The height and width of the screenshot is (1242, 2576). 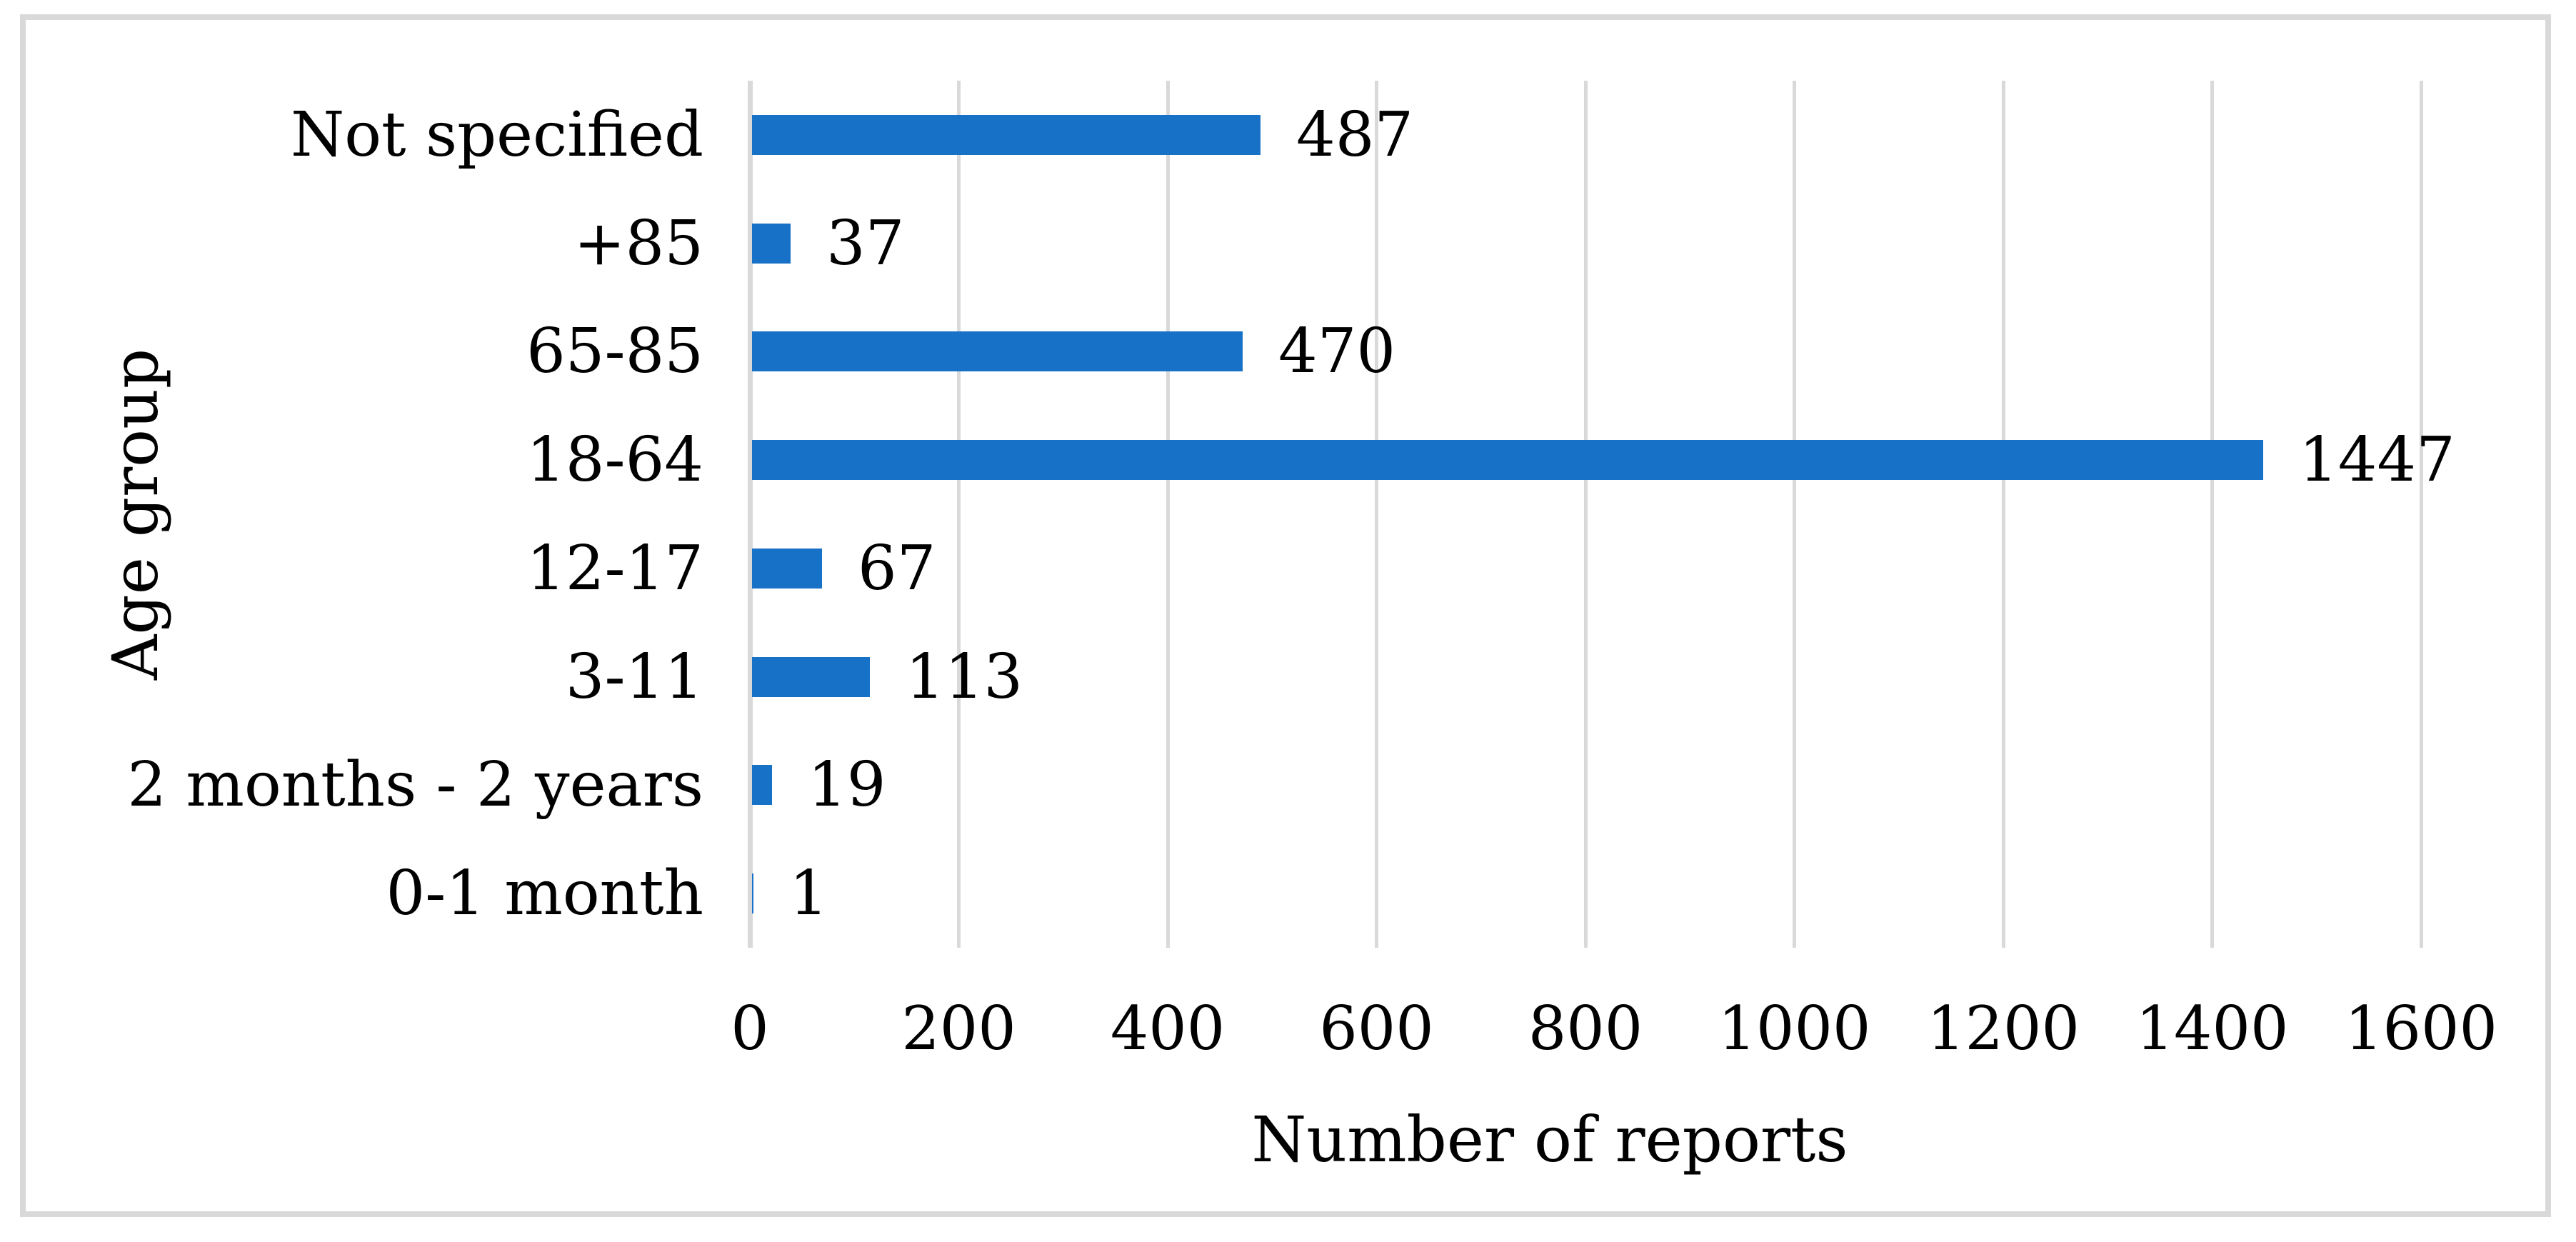 I want to click on category-label: 3-11, so click(x=634, y=677).